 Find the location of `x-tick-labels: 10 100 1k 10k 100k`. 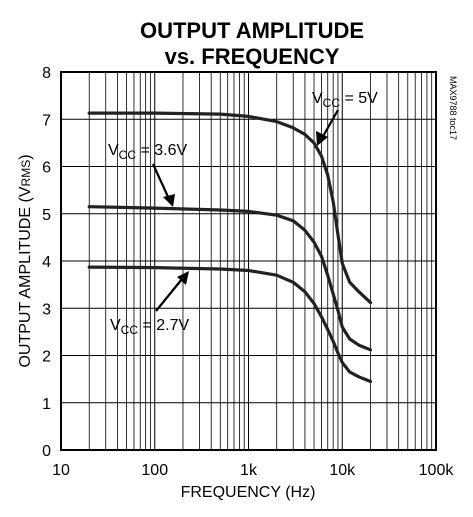

x-tick-labels: 10 100 1k 10k 100k is located at coordinates (253, 470).